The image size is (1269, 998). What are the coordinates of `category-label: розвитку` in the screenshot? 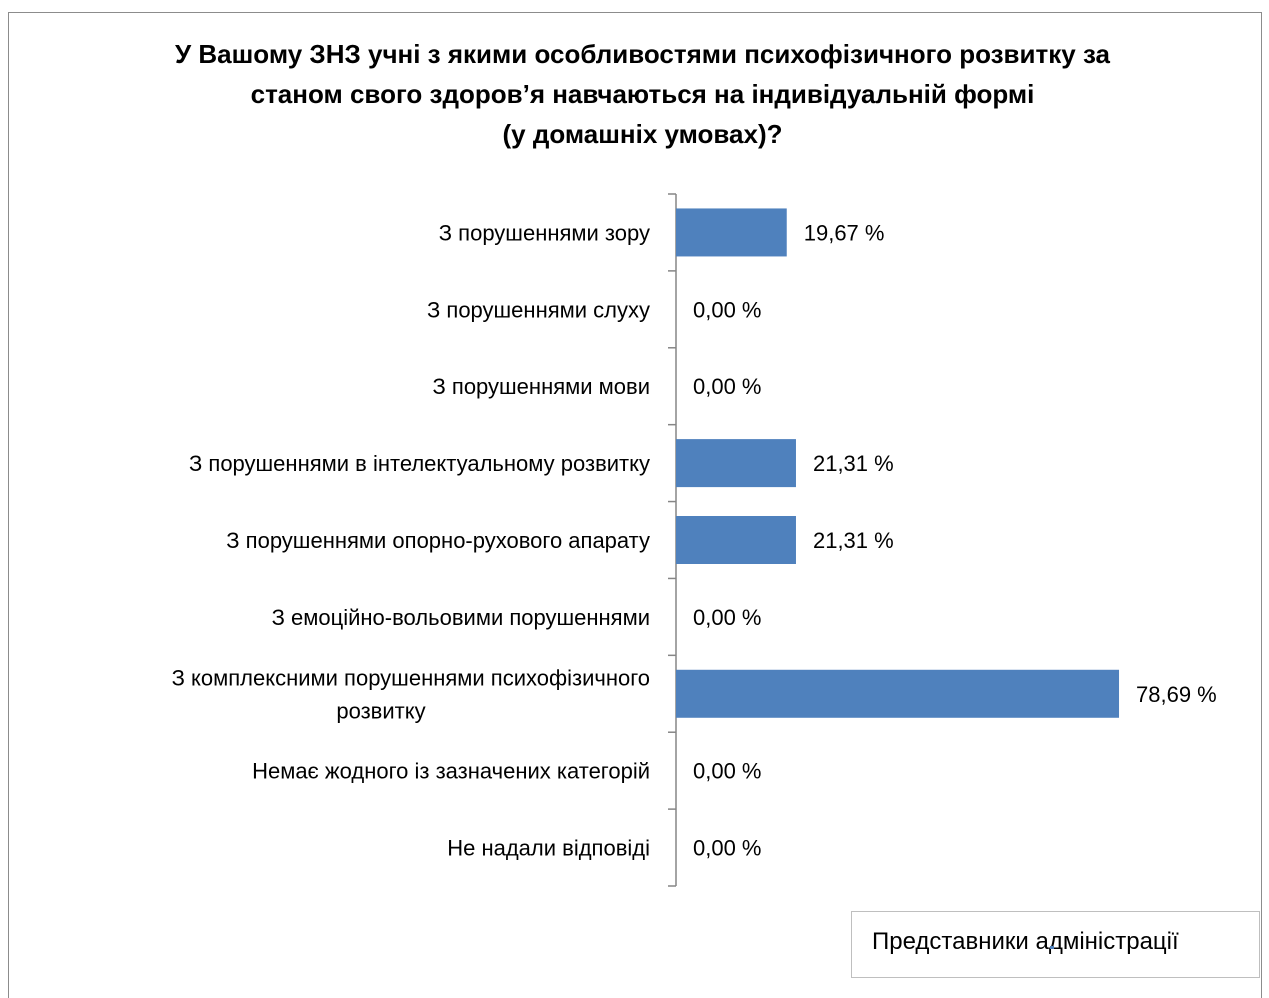 It's located at (380, 710).